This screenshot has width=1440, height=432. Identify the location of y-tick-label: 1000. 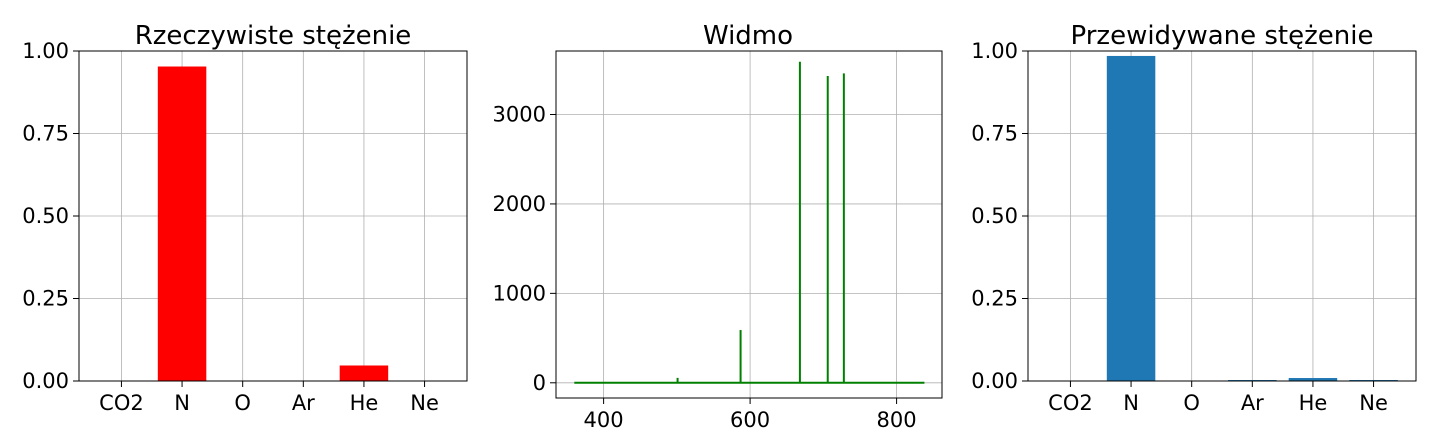
(519, 293).